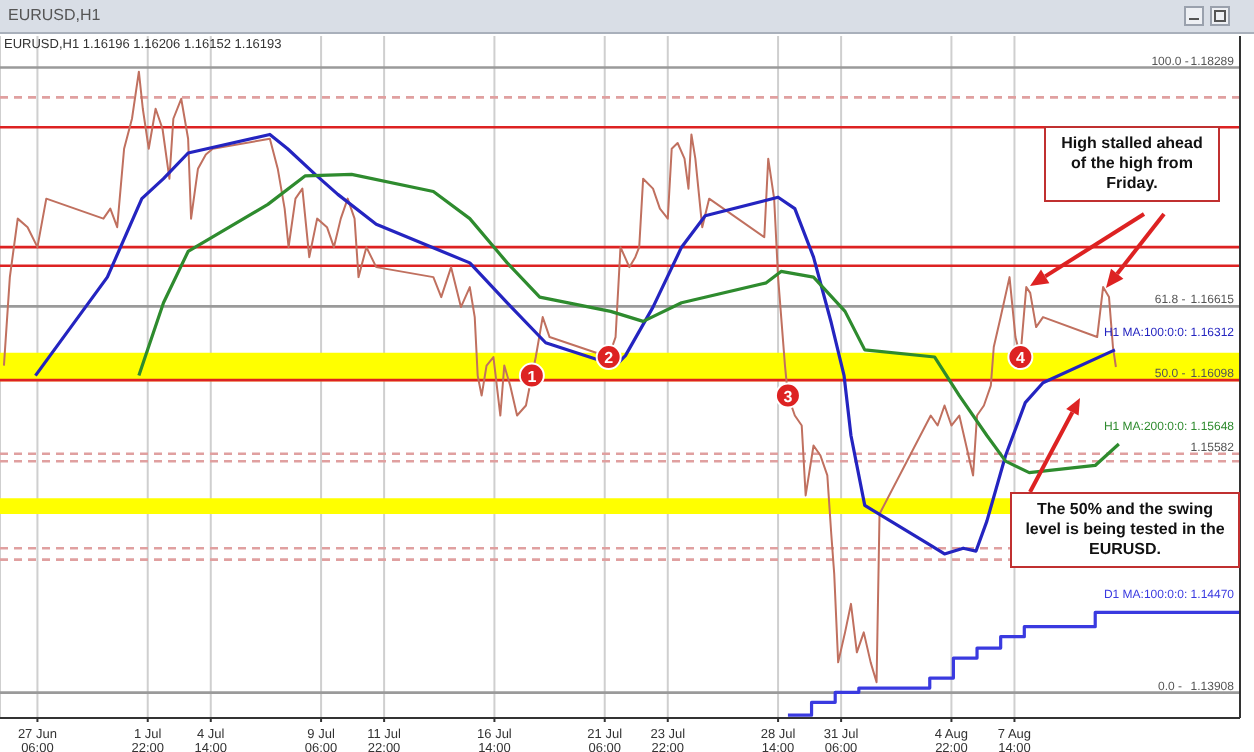 The width and height of the screenshot is (1254, 752). I want to click on annotation: 2, so click(609, 358).